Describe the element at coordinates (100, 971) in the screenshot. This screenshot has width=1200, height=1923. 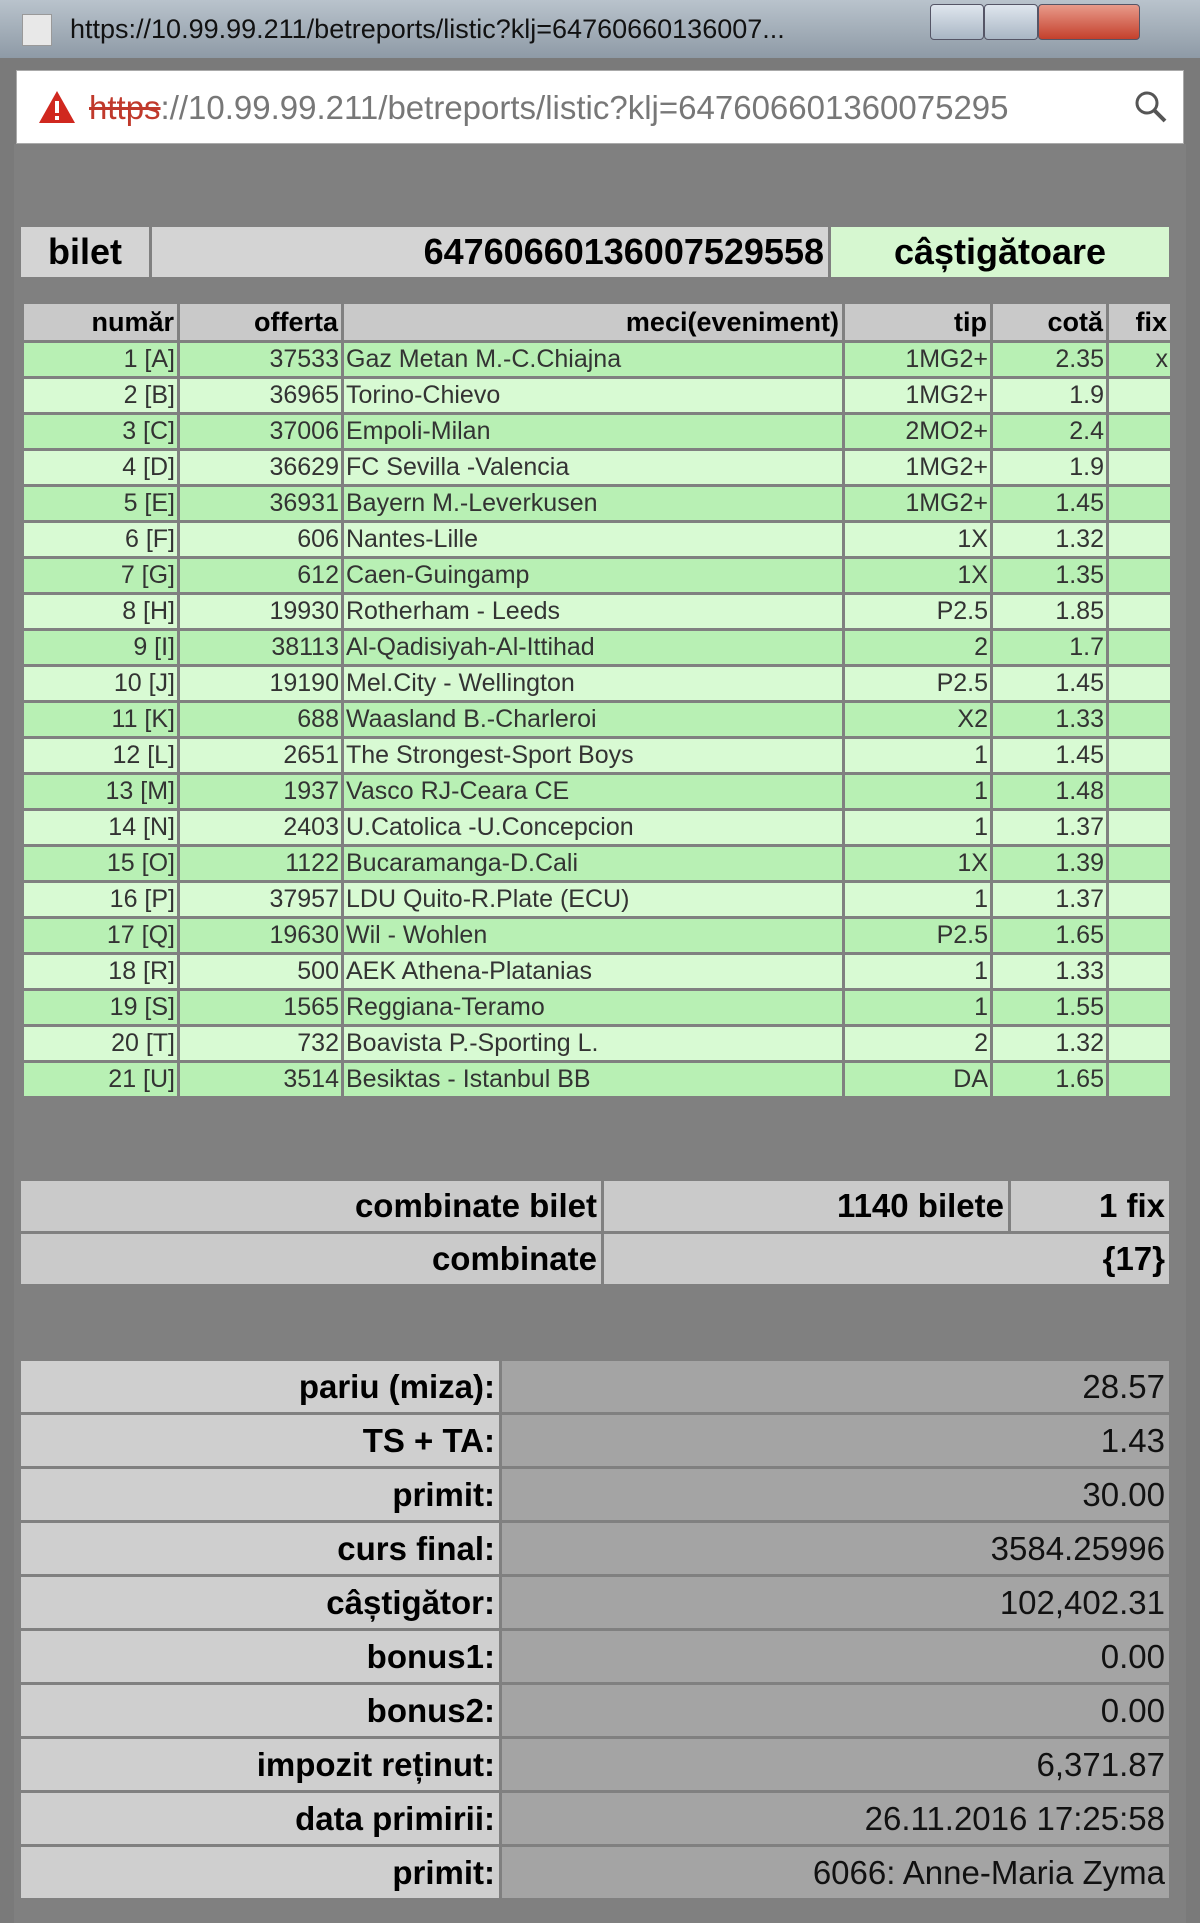
I see `cell: 18 [R]` at that location.